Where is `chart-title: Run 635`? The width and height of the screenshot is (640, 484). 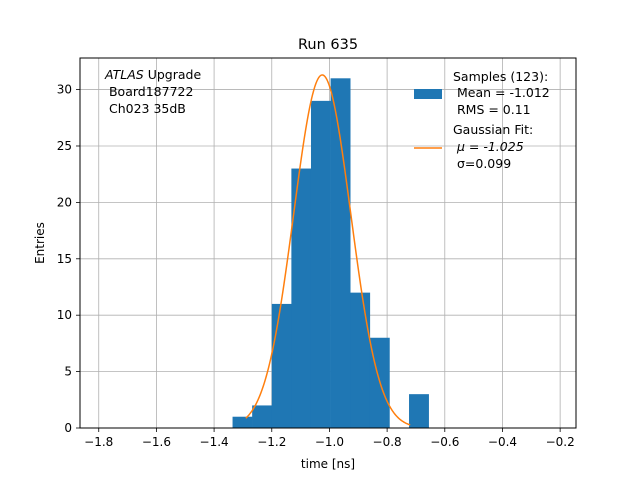 chart-title: Run 635 is located at coordinates (328, 45).